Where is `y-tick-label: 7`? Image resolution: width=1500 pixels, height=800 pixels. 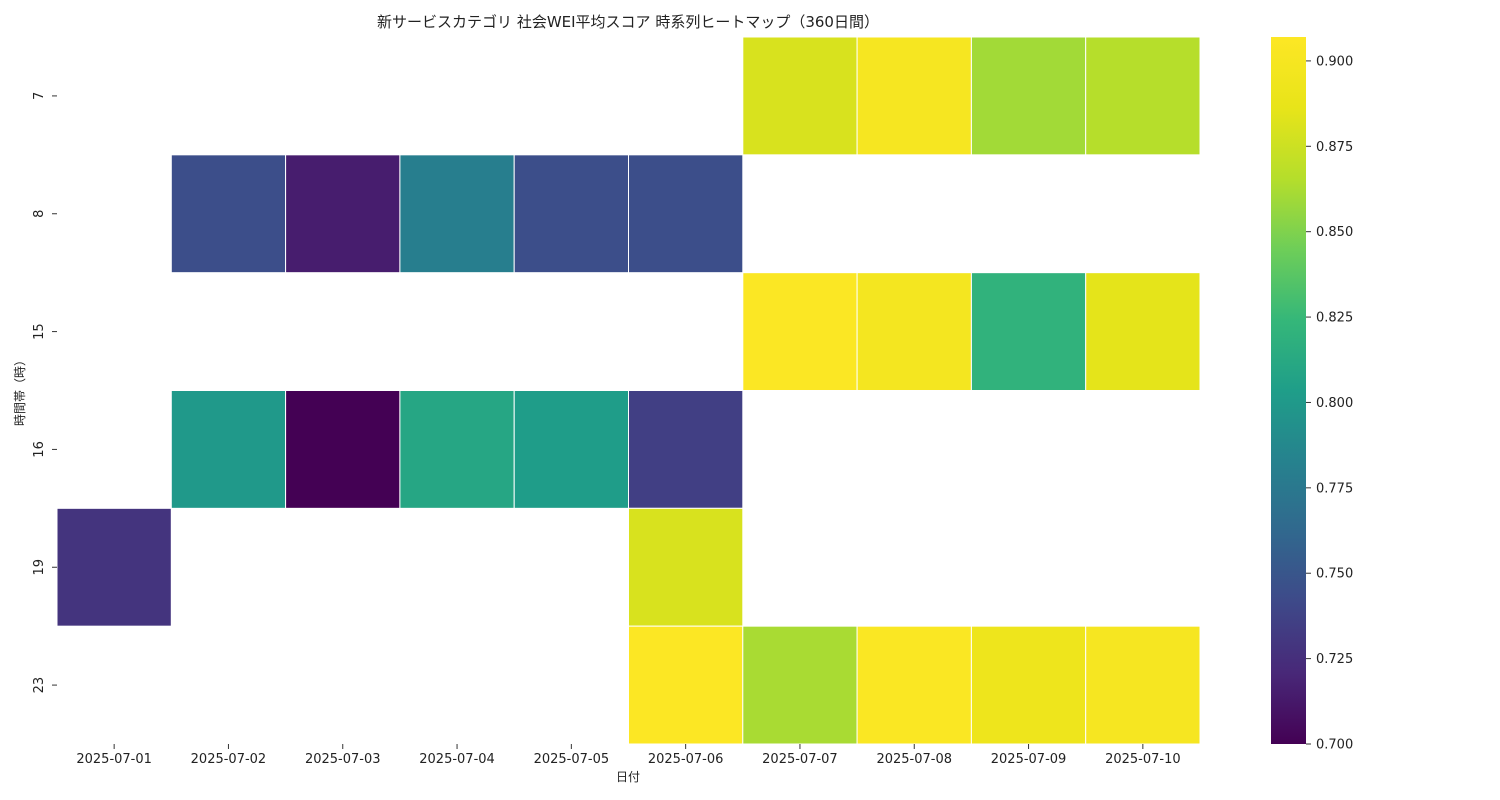
y-tick-label: 7 is located at coordinates (39, 96).